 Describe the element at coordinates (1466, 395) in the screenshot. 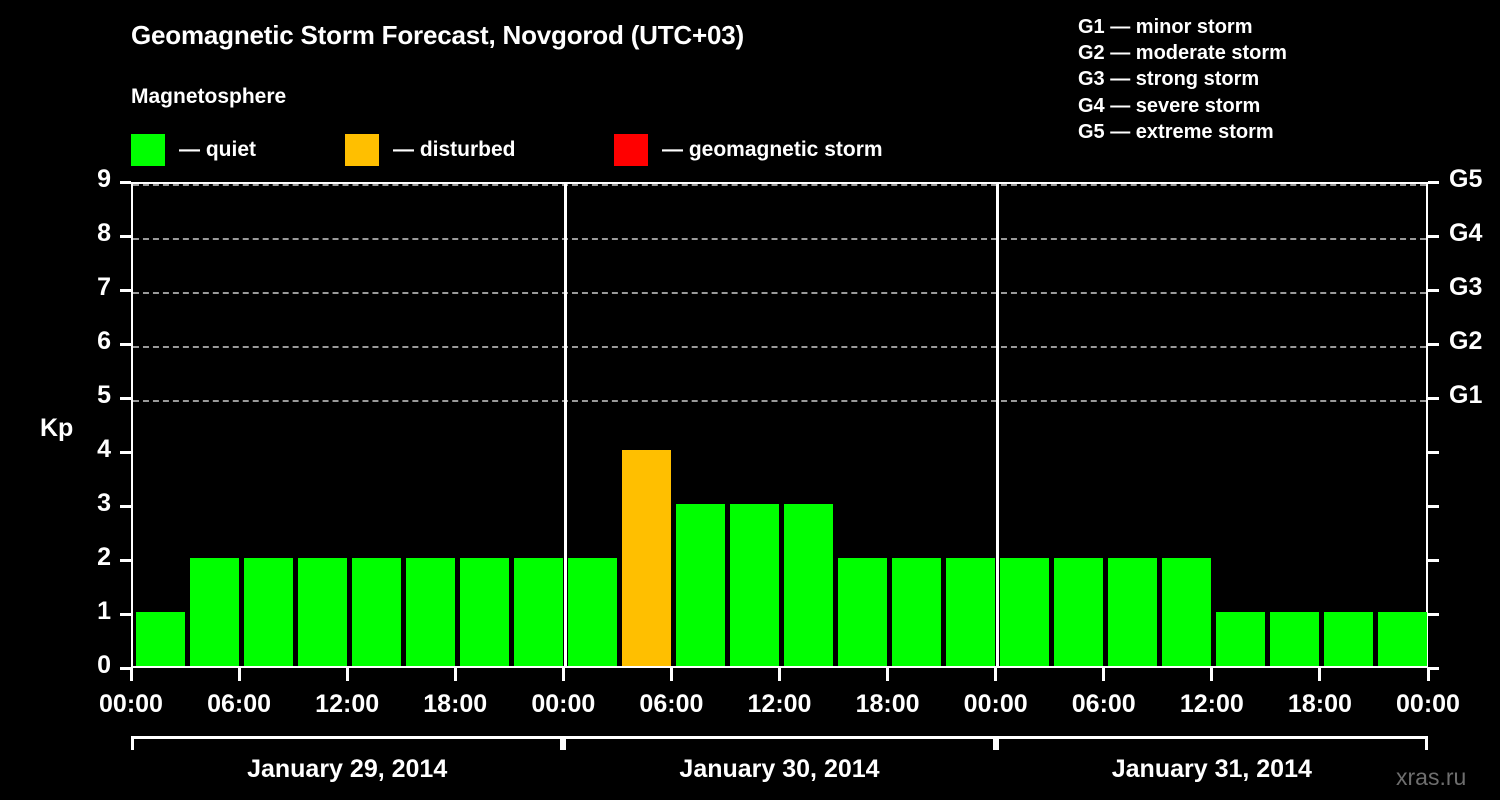

I see `g-axis-label-G1: G1` at that location.